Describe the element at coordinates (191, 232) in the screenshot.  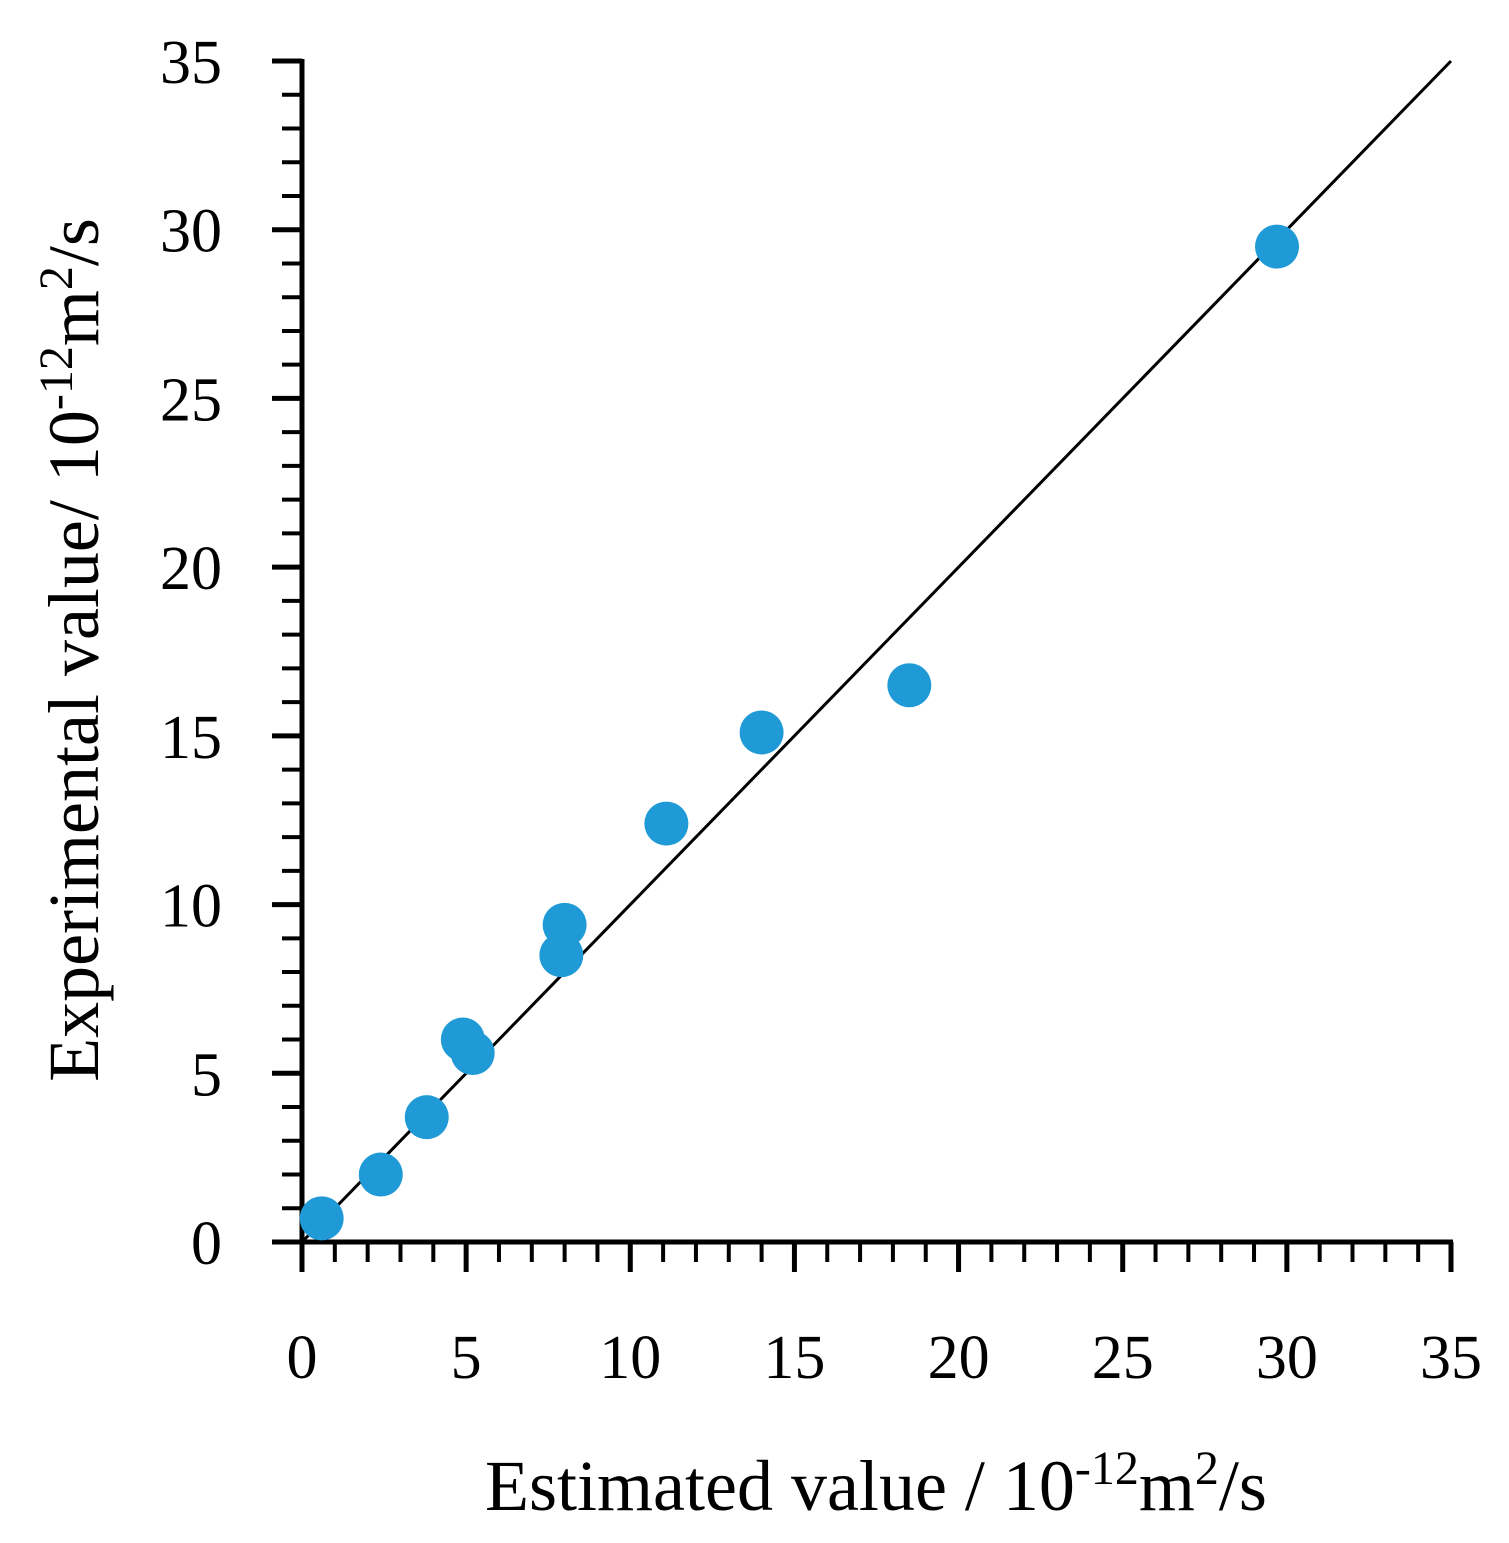
I see `y-tick-label: 30` at that location.